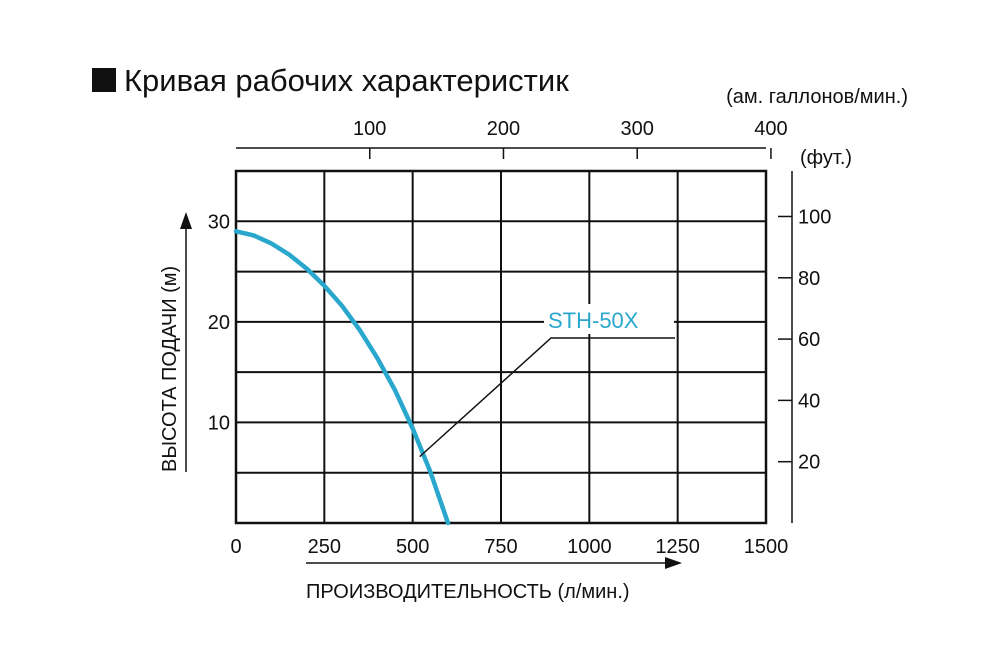 This screenshot has height=667, width=1000. What do you see at coordinates (809, 340) in the screenshot?
I see `secondary-y-tick-label: 60` at bounding box center [809, 340].